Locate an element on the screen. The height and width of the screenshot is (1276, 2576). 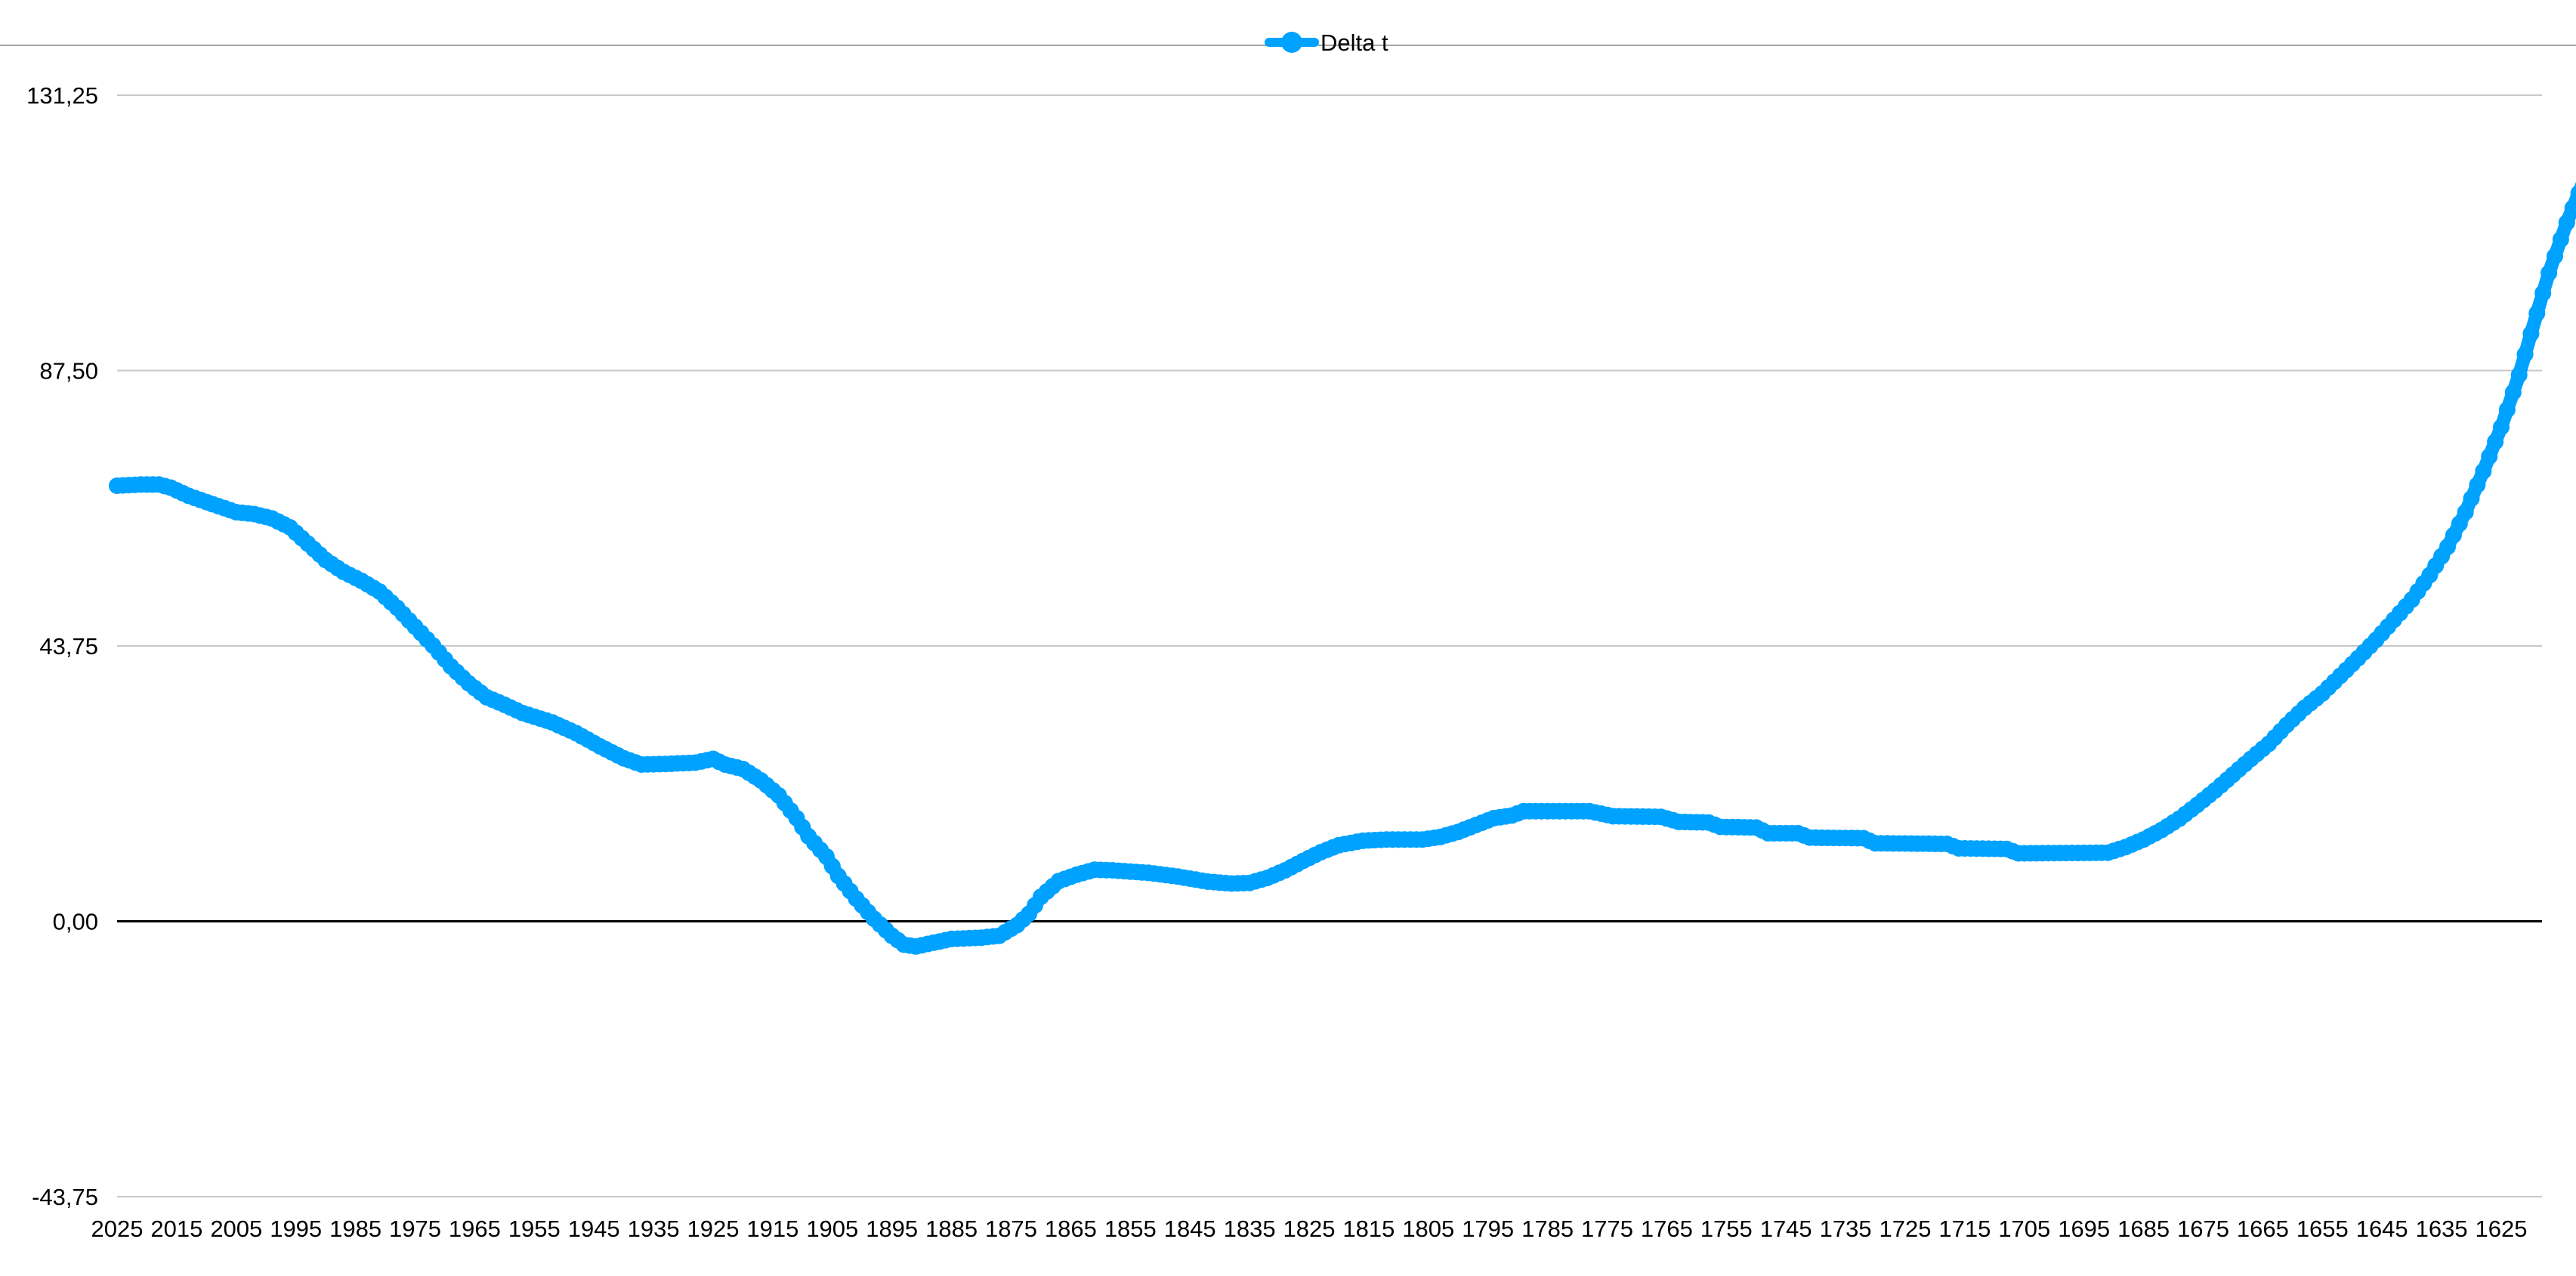
x-tick-label: 1805 is located at coordinates (1428, 1229).